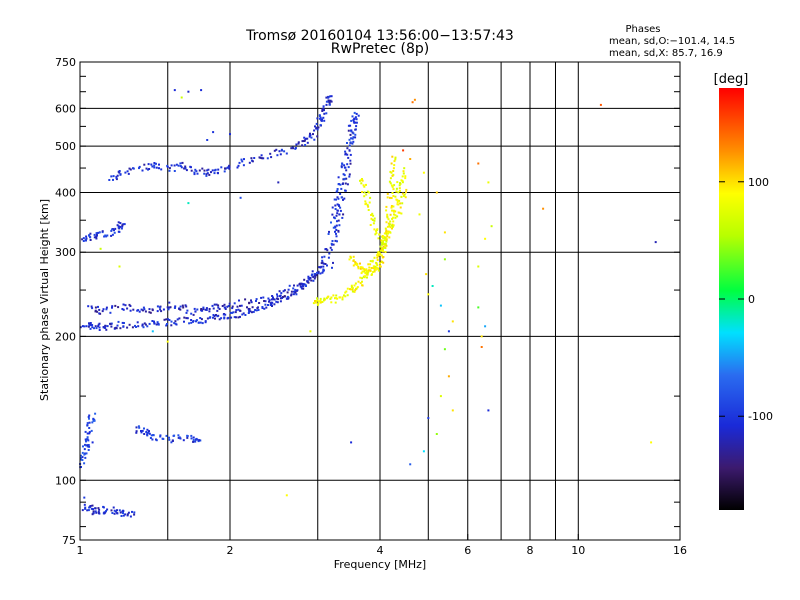  Describe the element at coordinates (44, 300) in the screenshot. I see `y-axis-label: Stationary phase Virtual Height [km]` at that location.